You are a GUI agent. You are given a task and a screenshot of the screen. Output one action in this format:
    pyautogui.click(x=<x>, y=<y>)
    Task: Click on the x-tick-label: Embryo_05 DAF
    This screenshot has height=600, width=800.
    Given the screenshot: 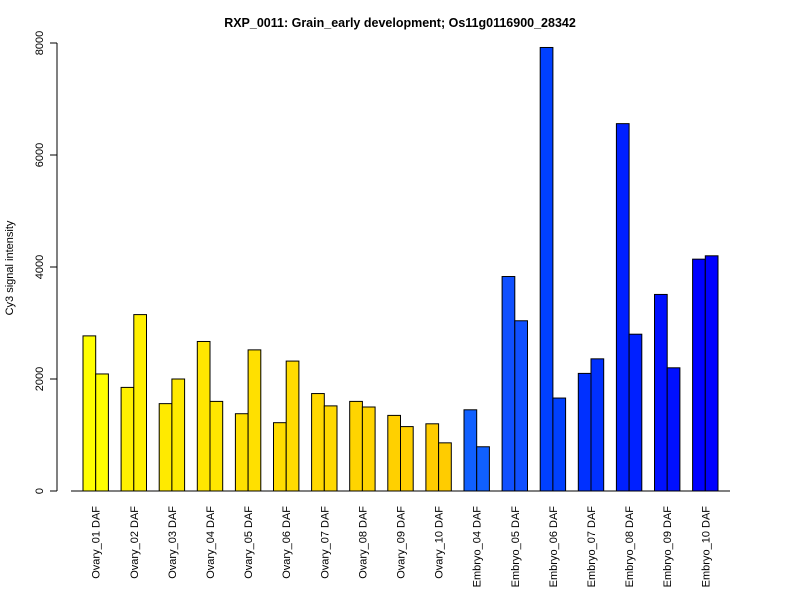 What is the action you would take?
    pyautogui.click(x=516, y=547)
    